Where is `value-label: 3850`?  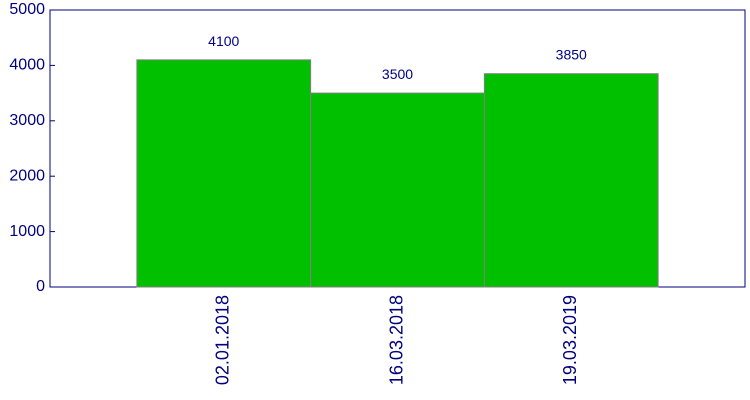 value-label: 3850 is located at coordinates (571, 55).